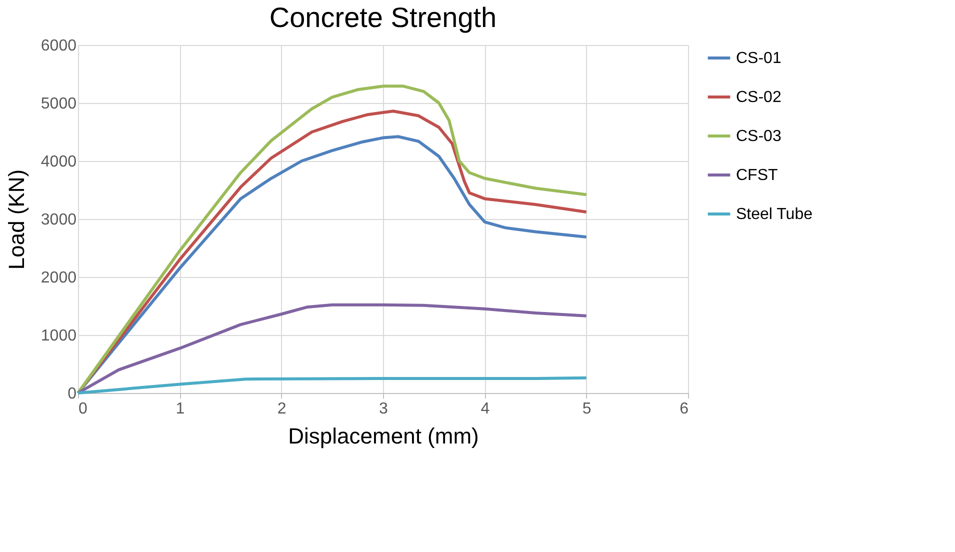 Image resolution: width=955 pixels, height=552 pixels. What do you see at coordinates (281, 409) in the screenshot?
I see `x-tick-label: 2` at bounding box center [281, 409].